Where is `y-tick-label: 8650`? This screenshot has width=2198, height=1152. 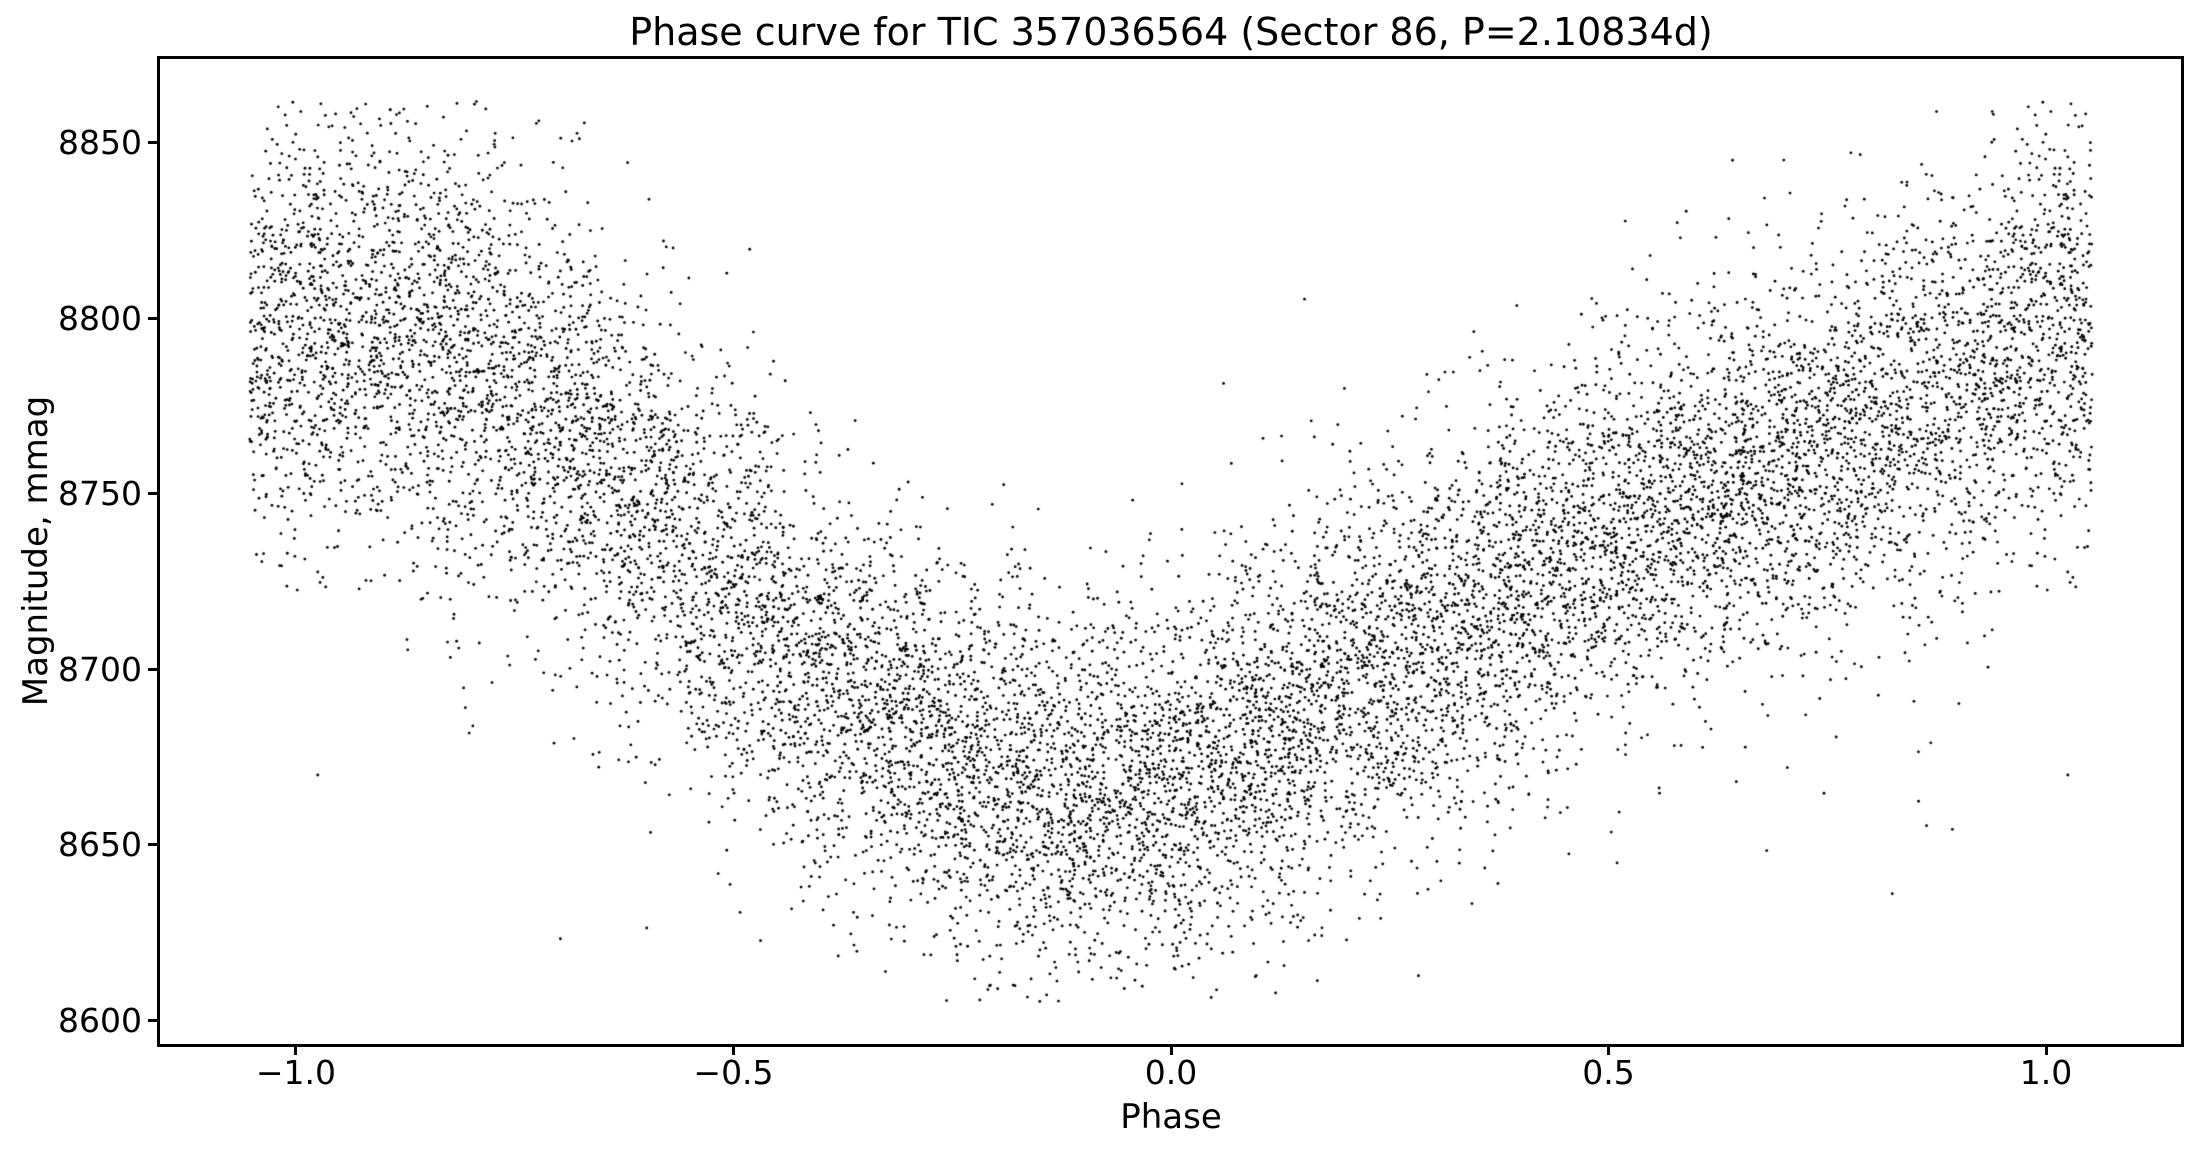 y-tick-label: 8650 is located at coordinates (100, 845).